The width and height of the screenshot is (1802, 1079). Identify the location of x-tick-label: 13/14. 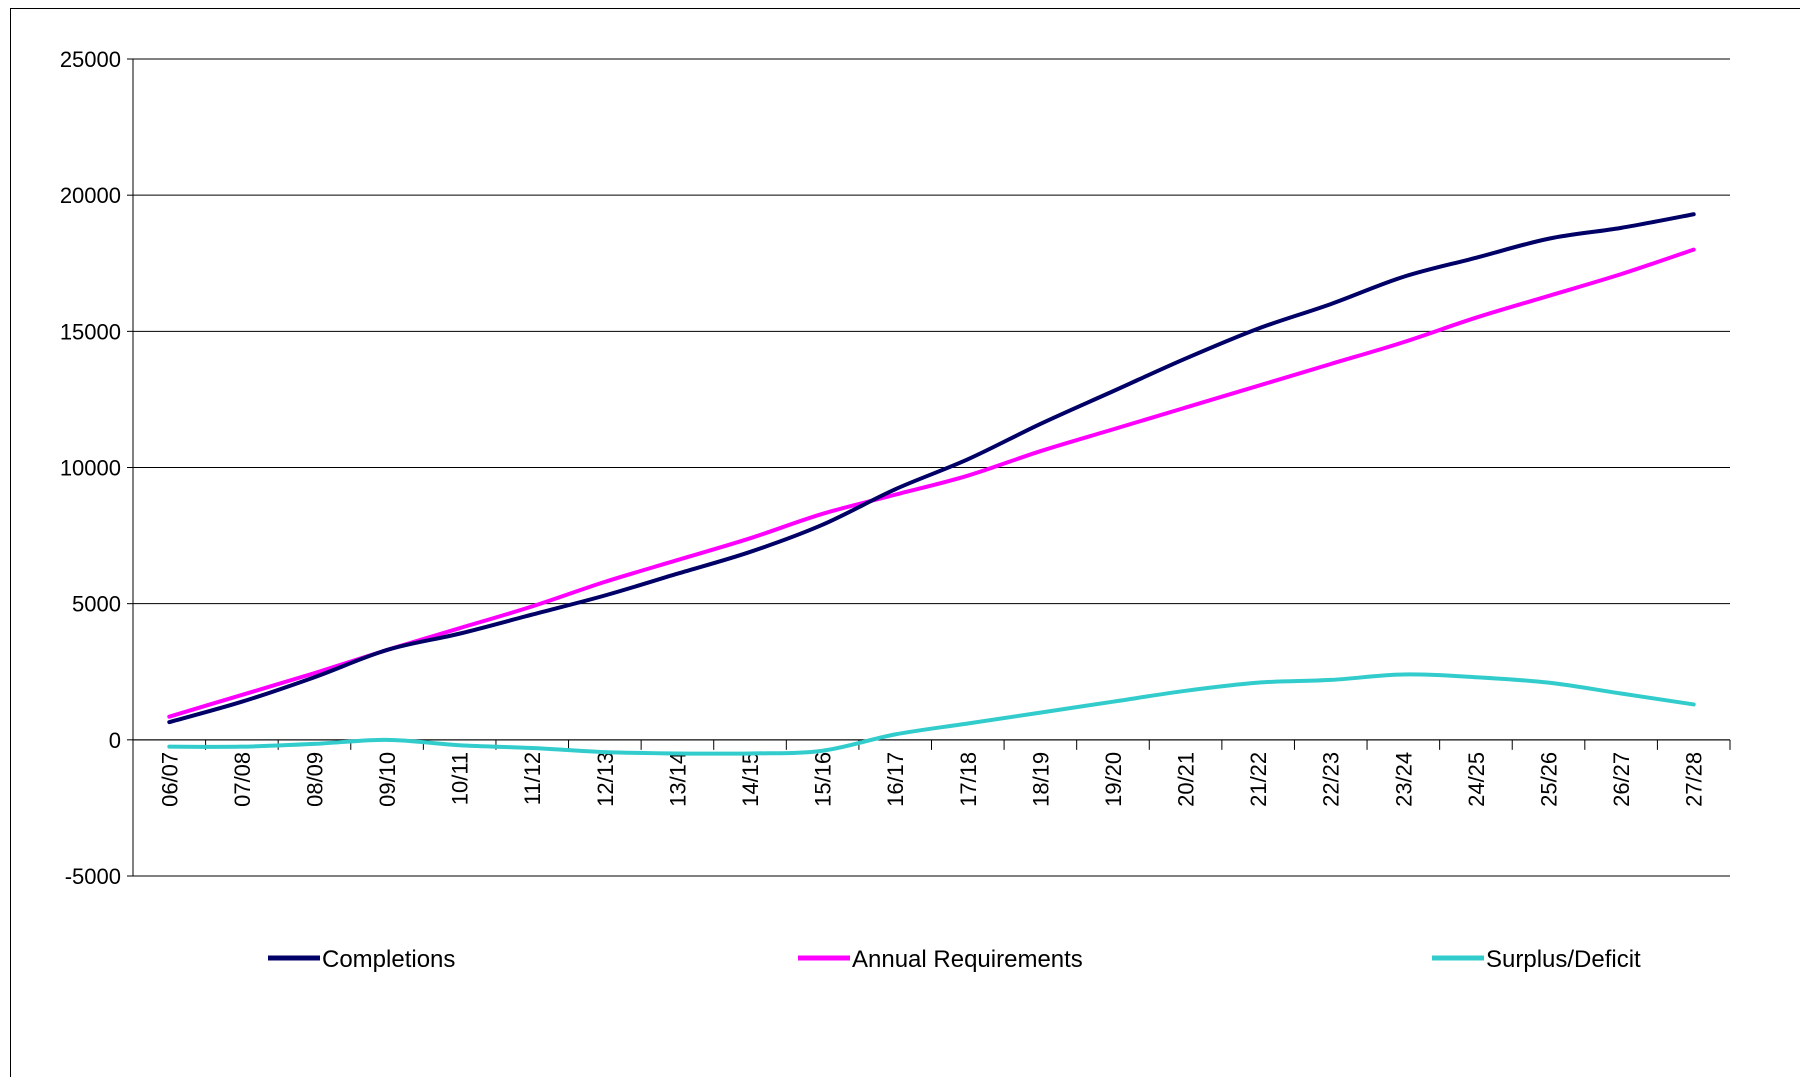
(677, 779).